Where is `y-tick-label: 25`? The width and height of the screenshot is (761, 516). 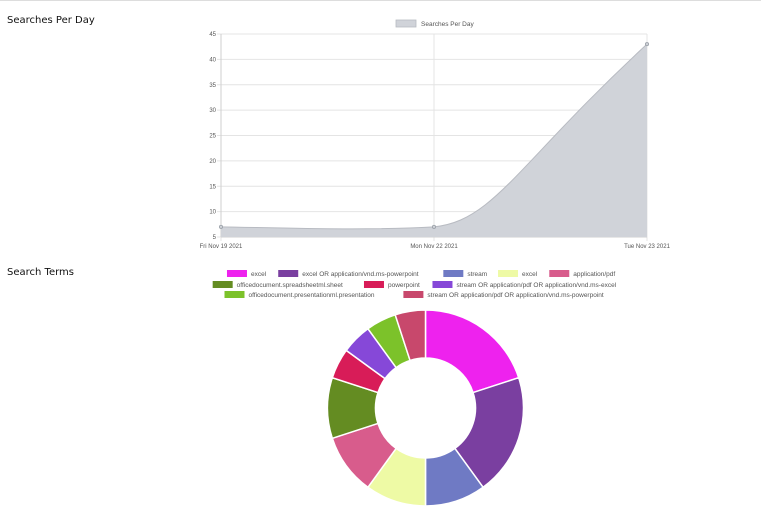
y-tick-label: 25 is located at coordinates (212, 137).